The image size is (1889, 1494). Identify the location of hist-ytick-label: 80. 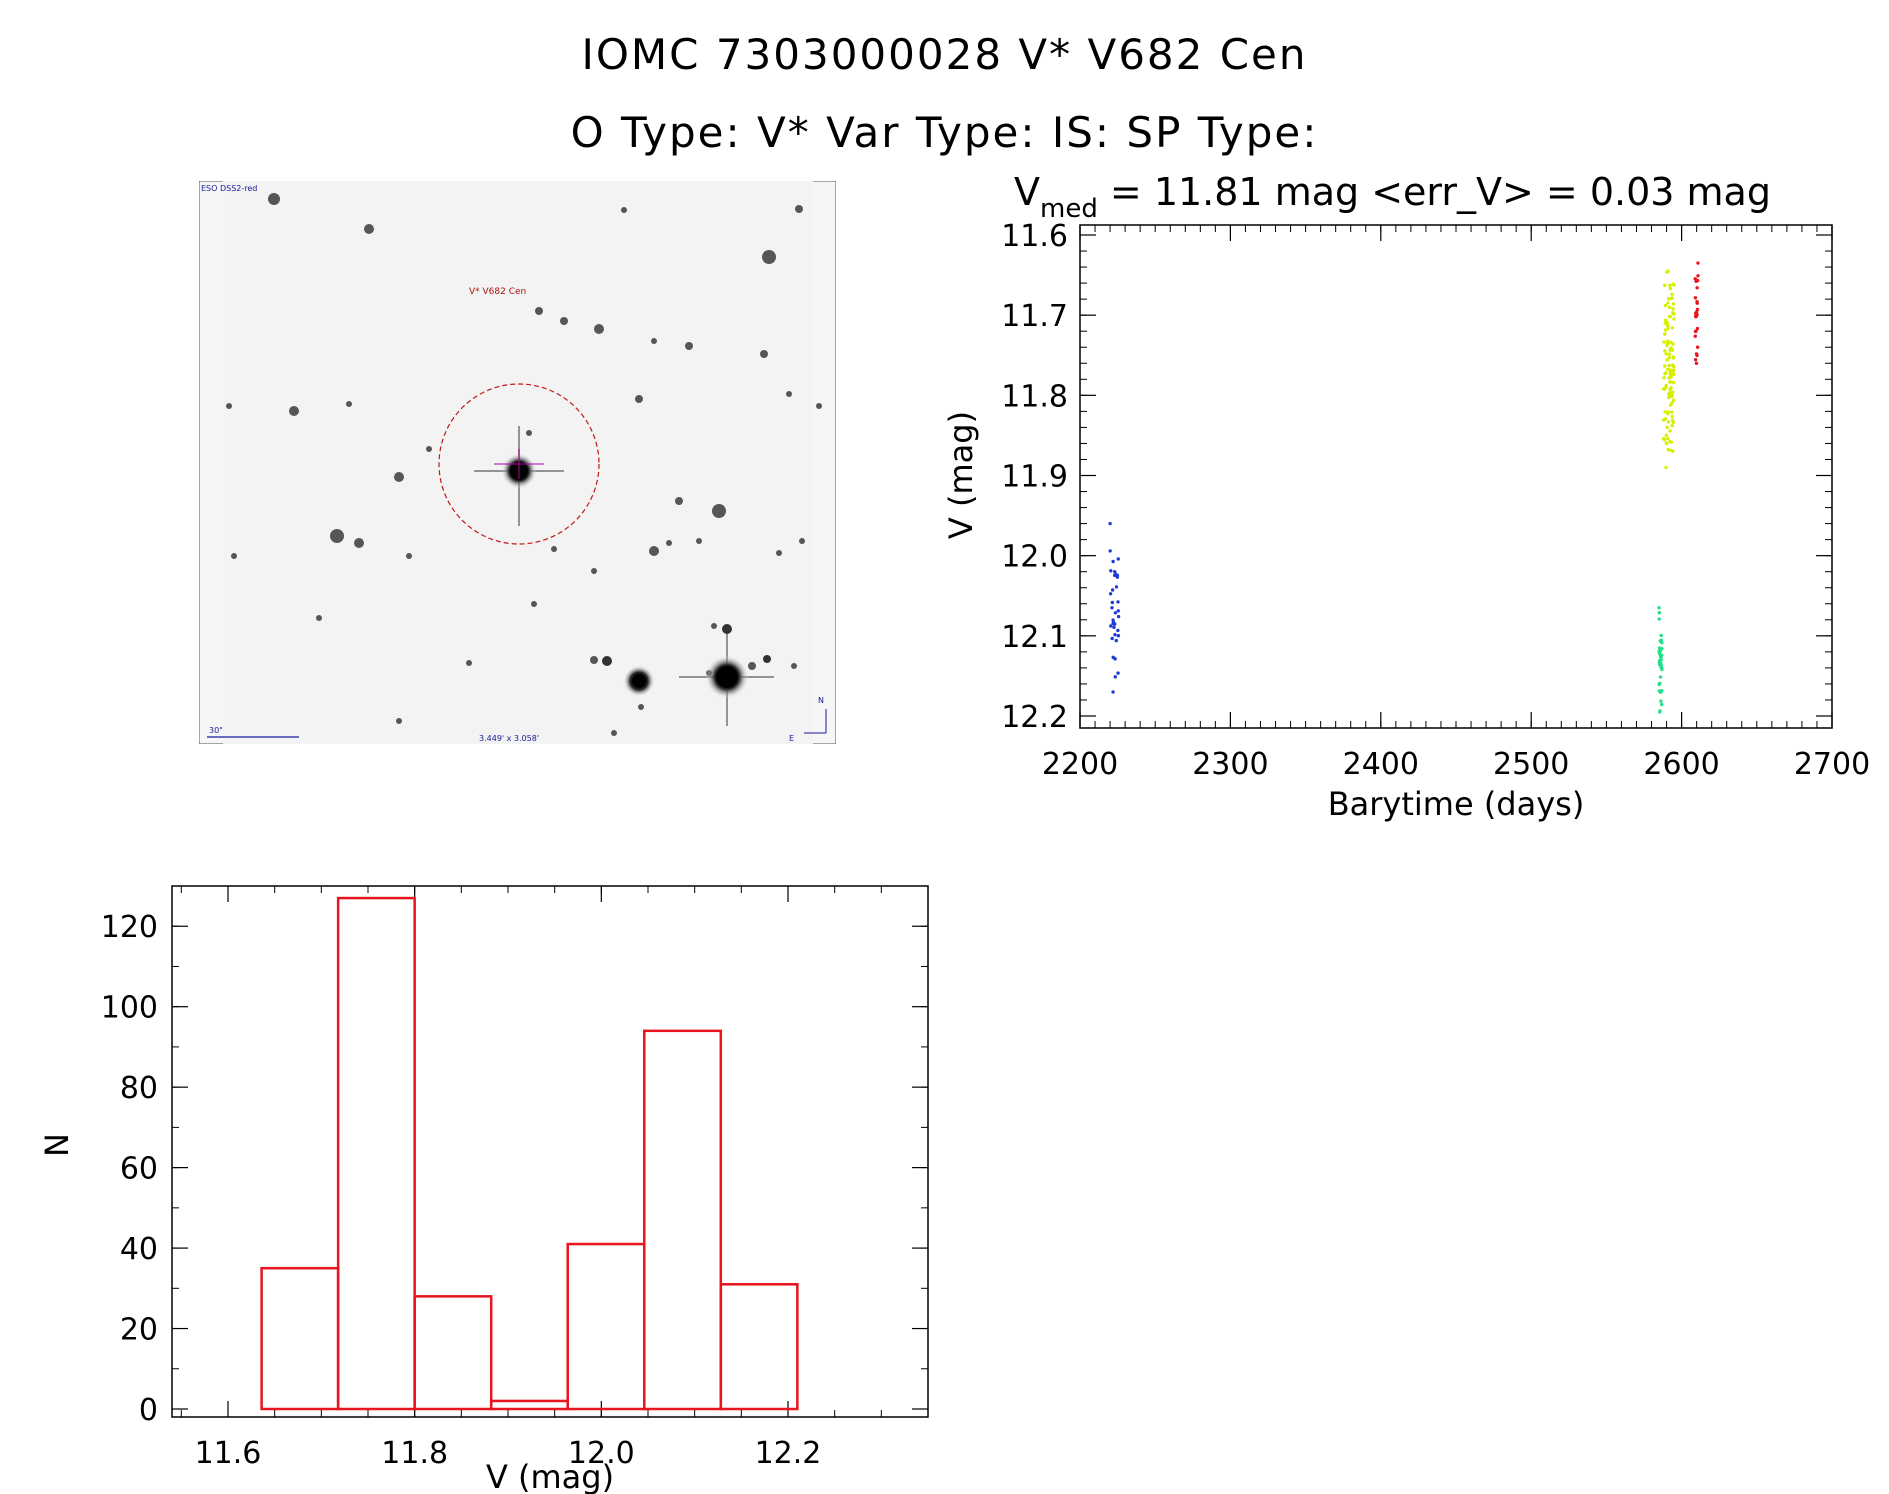
(139, 1088).